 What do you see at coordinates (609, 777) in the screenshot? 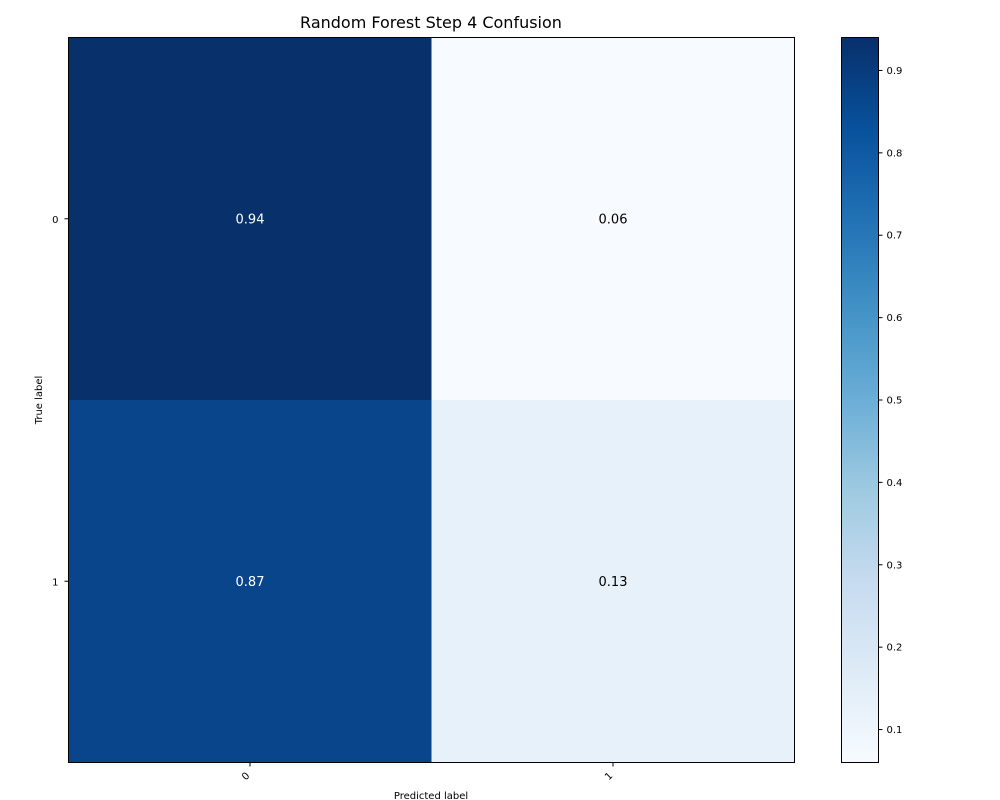
I see `x-tick-label: 1` at bounding box center [609, 777].